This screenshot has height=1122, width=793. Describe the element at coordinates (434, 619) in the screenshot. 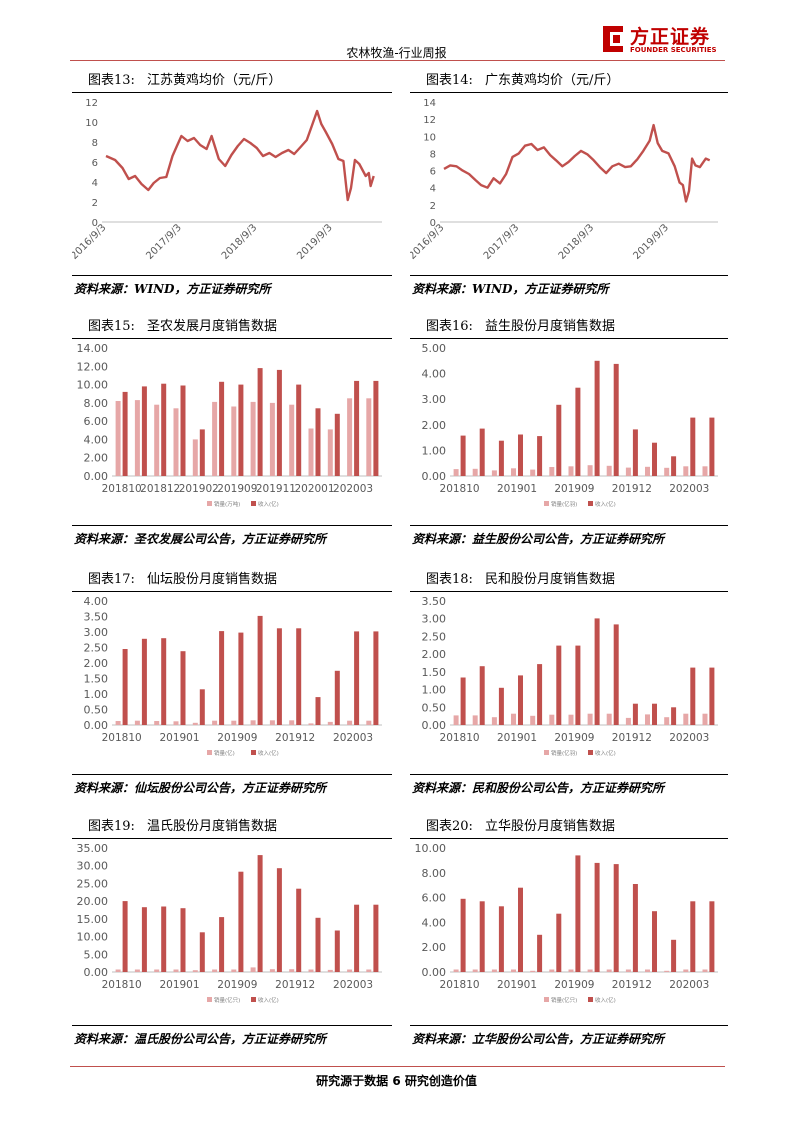

I see `y-tick-label: 3.00` at that location.